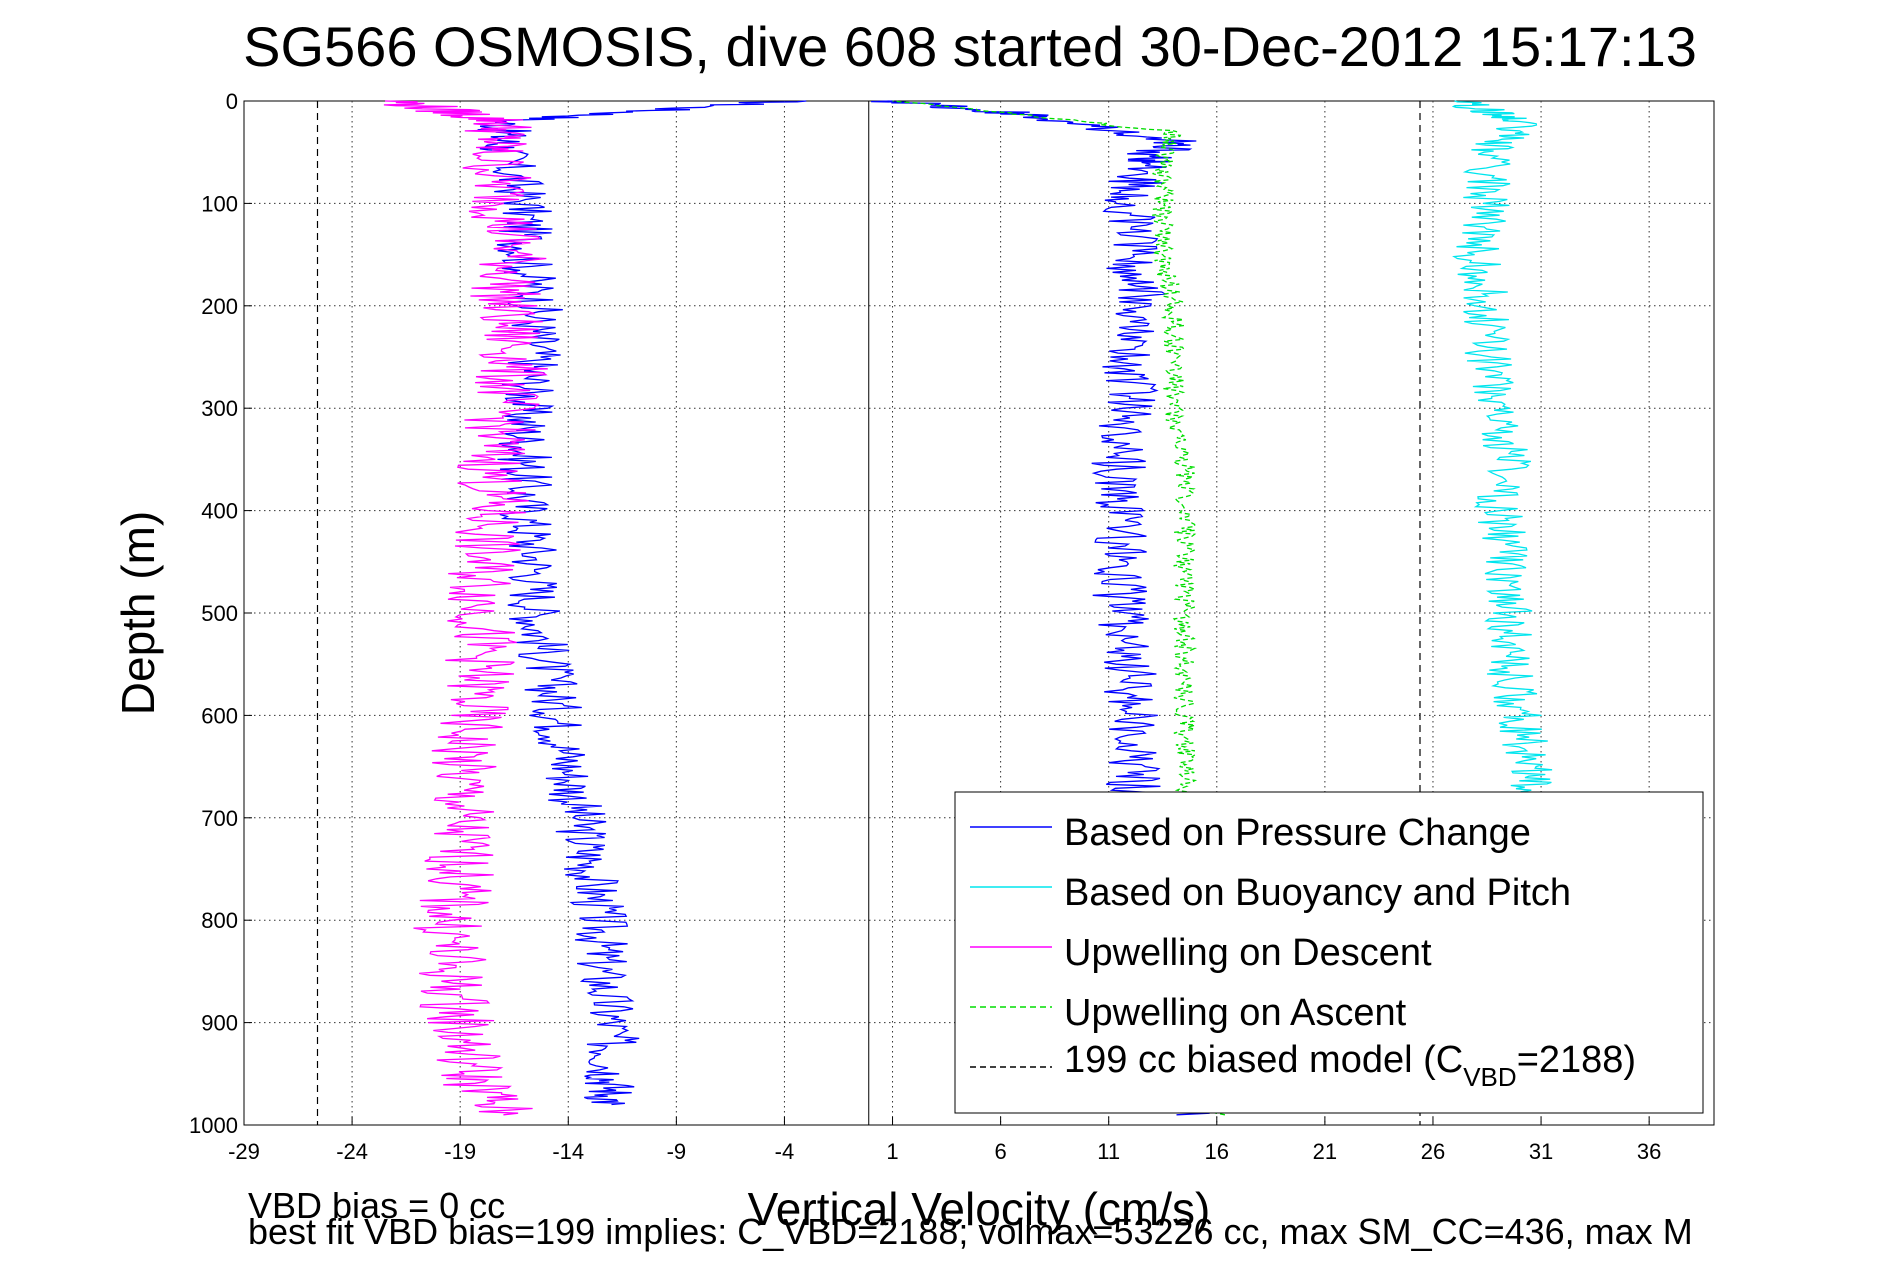 The width and height of the screenshot is (1891, 1262). Describe the element at coordinates (219, 818) in the screenshot. I see `y-tick-label: 700` at that location.